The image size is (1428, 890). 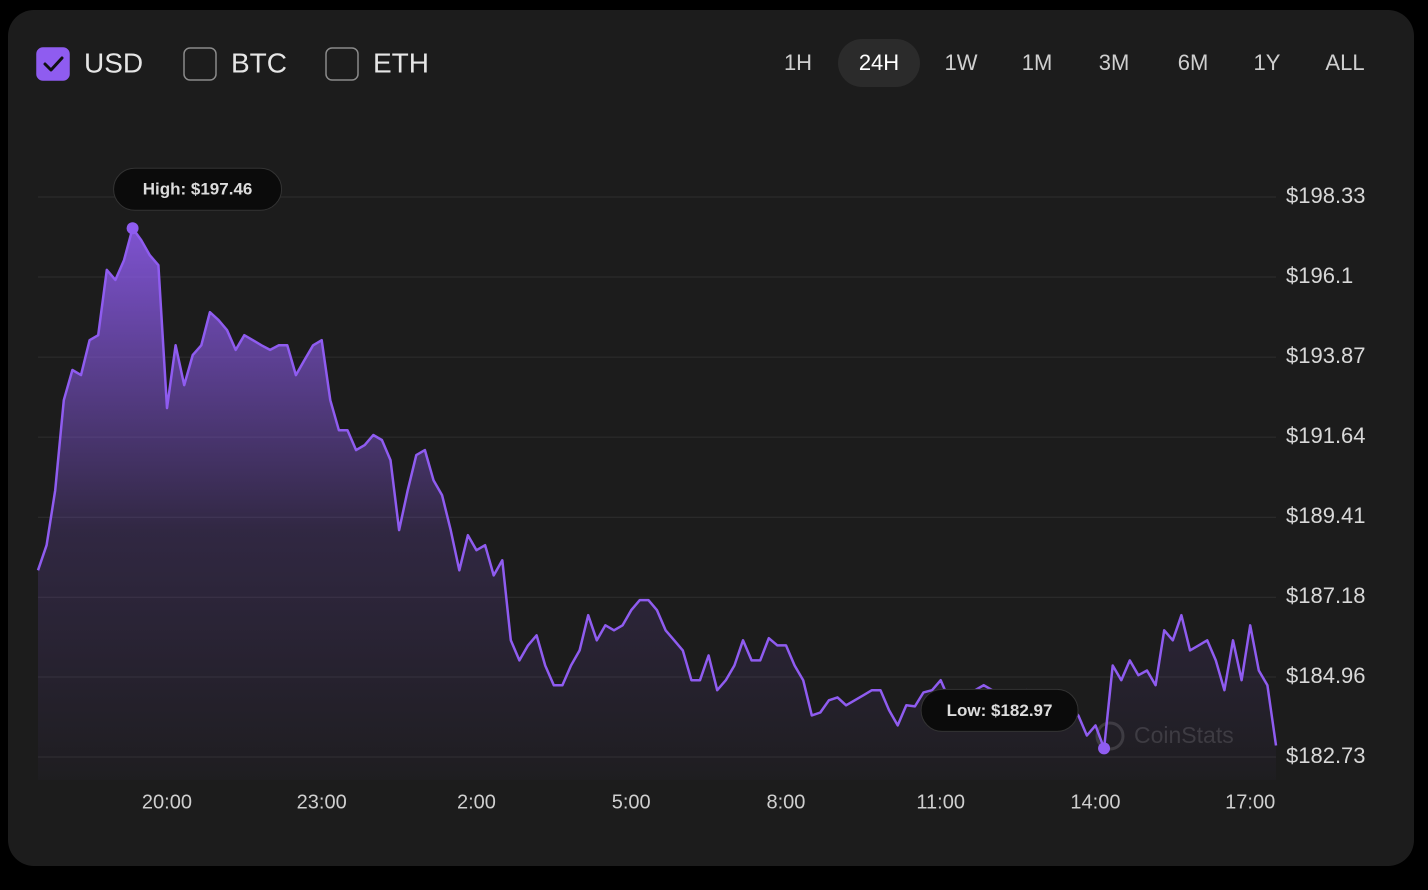 I want to click on y-tick-label: $193.87, so click(x=1326, y=355).